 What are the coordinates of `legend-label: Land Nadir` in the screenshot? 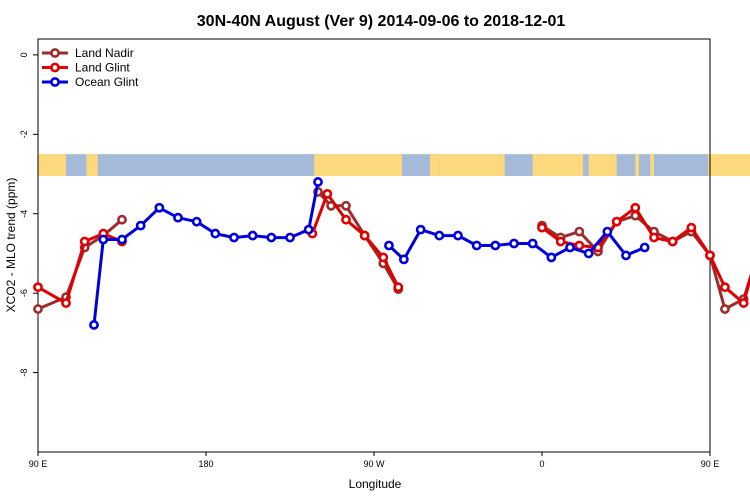 It's located at (104, 53).